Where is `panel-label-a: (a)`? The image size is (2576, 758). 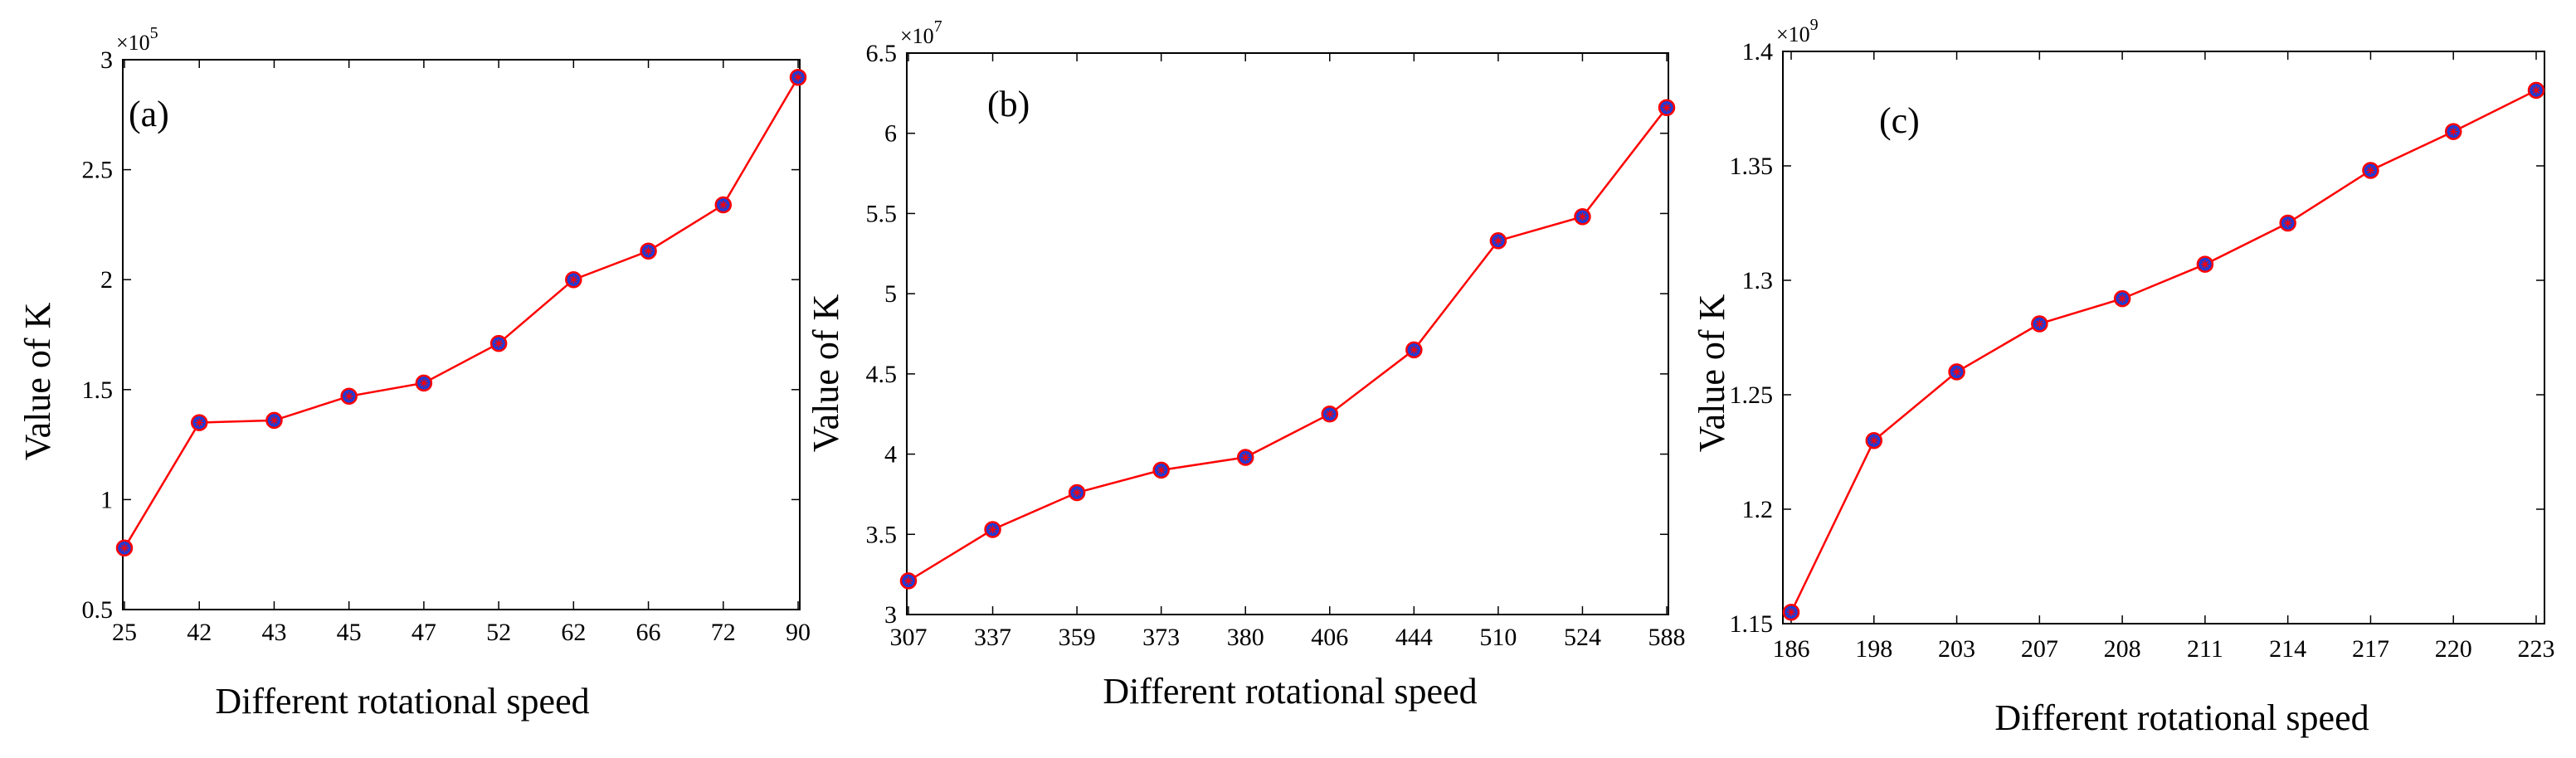 panel-label-a: (a) is located at coordinates (149, 114).